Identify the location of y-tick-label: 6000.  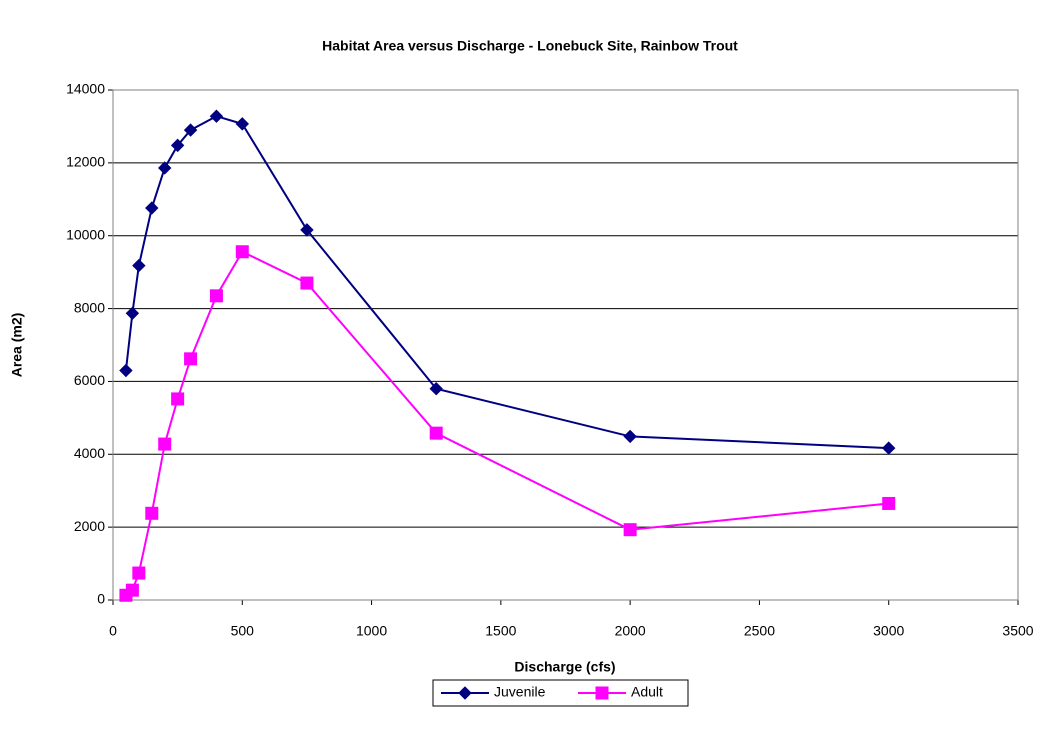
(89, 380).